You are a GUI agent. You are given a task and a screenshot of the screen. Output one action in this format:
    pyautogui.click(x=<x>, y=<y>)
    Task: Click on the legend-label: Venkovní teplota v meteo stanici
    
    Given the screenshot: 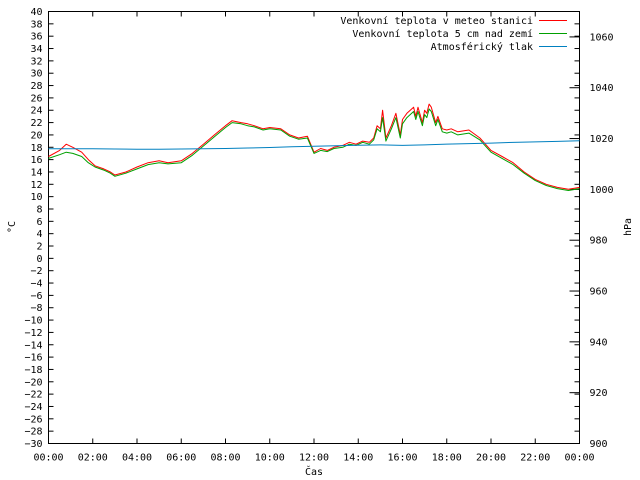 What is the action you would take?
    pyautogui.click(x=436, y=21)
    